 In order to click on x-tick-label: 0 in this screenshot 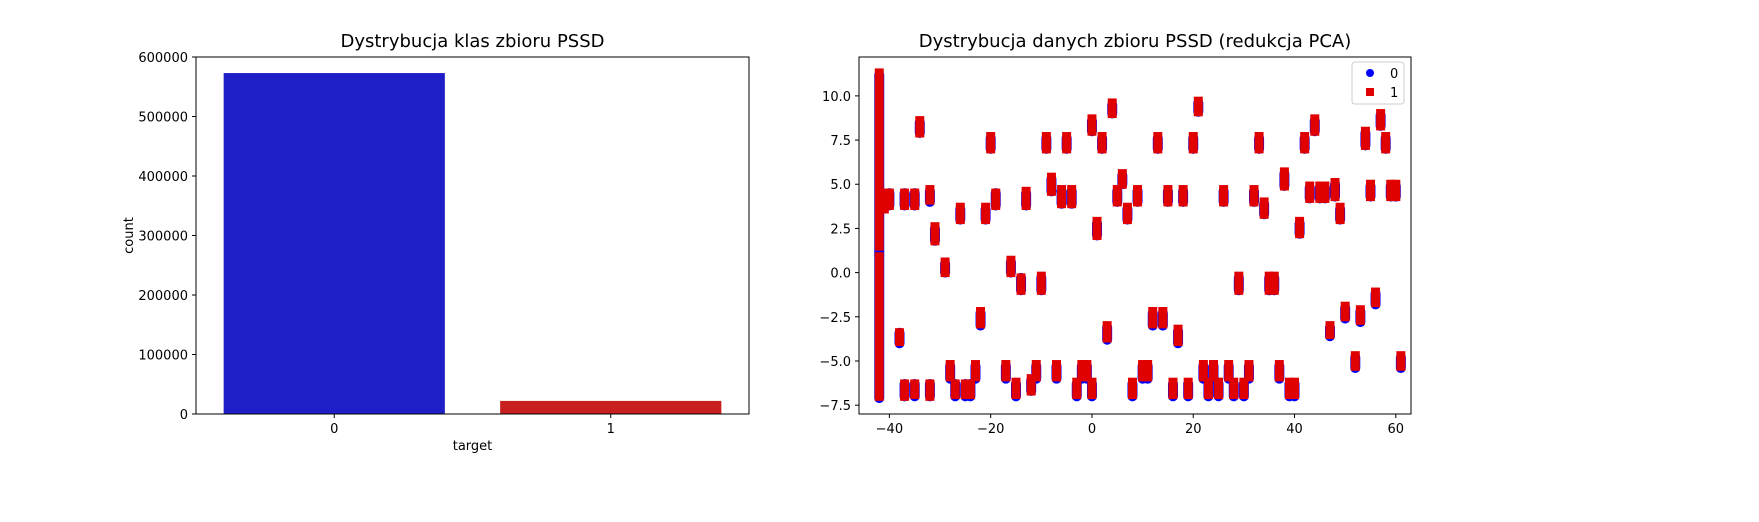, I will do `click(1092, 429)`.